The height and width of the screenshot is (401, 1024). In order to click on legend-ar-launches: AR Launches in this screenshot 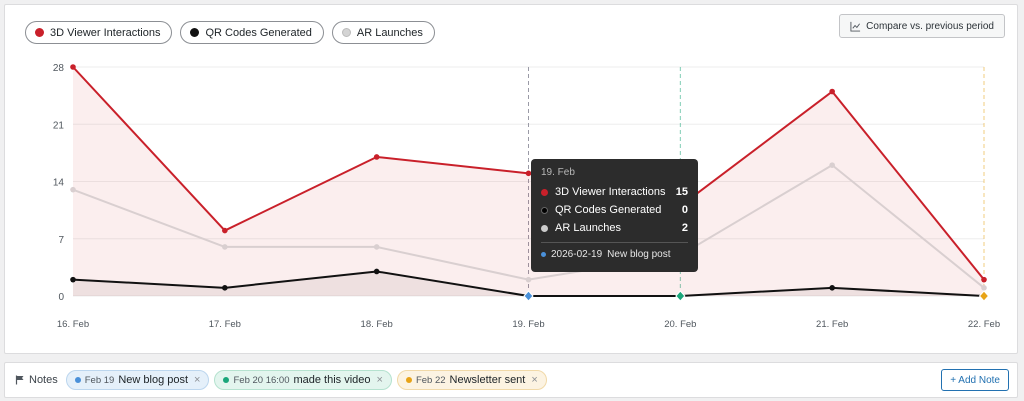, I will do `click(383, 32)`.